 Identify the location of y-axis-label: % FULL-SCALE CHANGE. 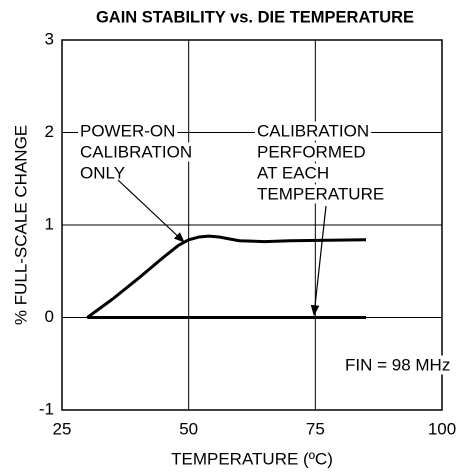
(20, 225).